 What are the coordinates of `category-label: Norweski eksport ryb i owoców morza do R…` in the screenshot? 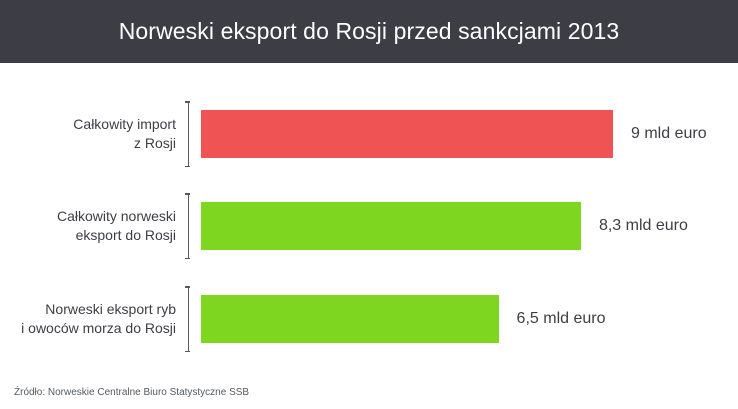 It's located at (98, 318).